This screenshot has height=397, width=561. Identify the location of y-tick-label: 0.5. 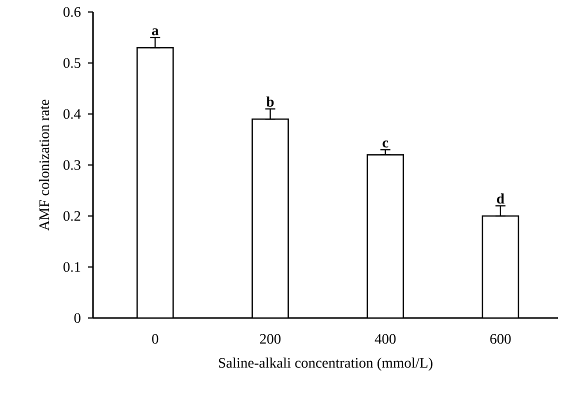
(71, 63).